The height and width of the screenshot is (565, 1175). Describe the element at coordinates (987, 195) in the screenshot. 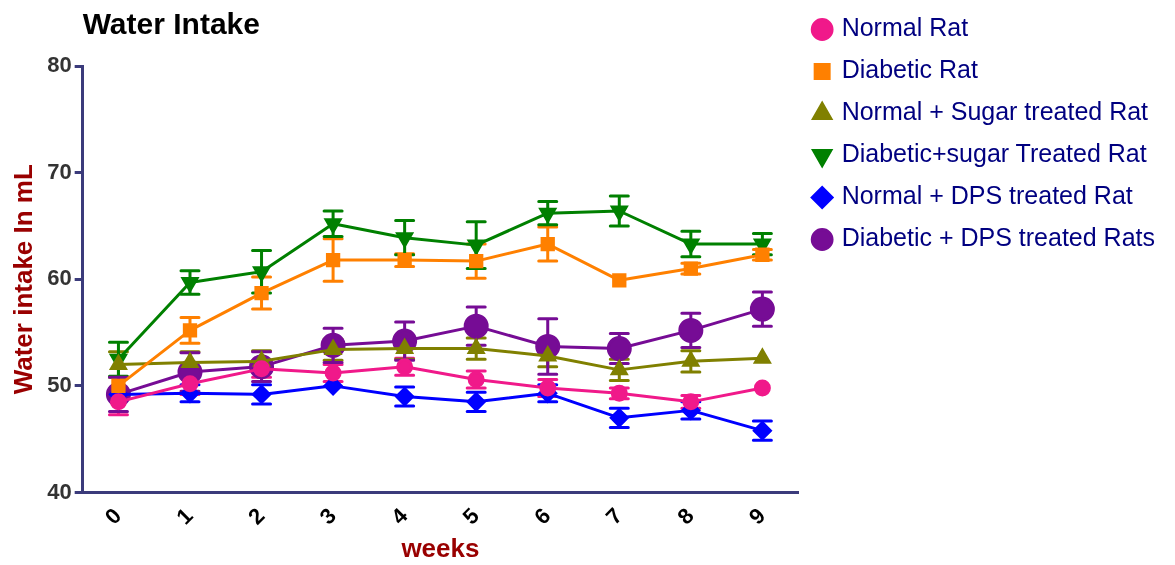

I see `legend-label: Normal + DPS treated Rat` at that location.